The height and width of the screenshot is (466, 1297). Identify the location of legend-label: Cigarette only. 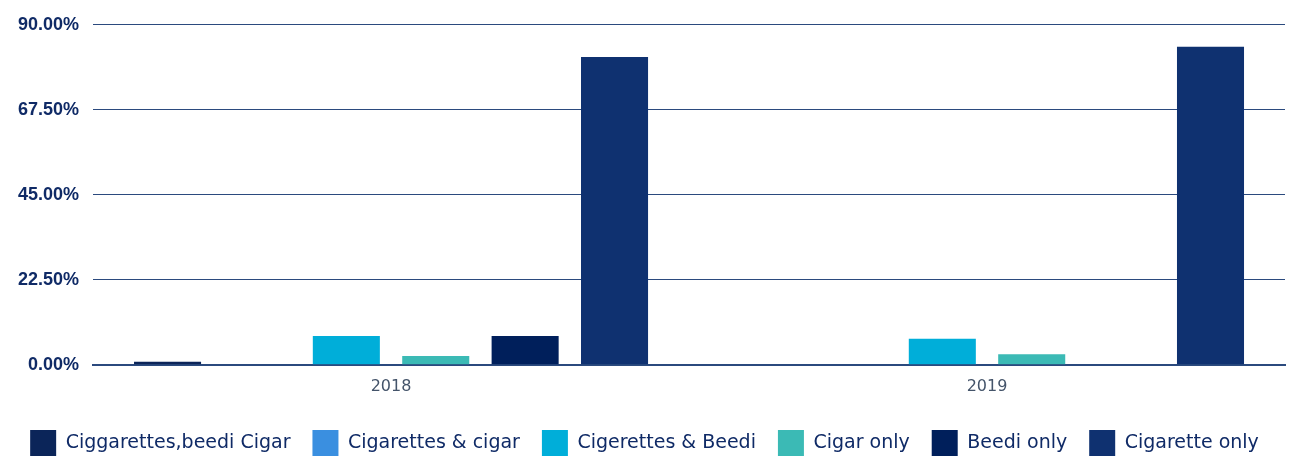
(1191, 440).